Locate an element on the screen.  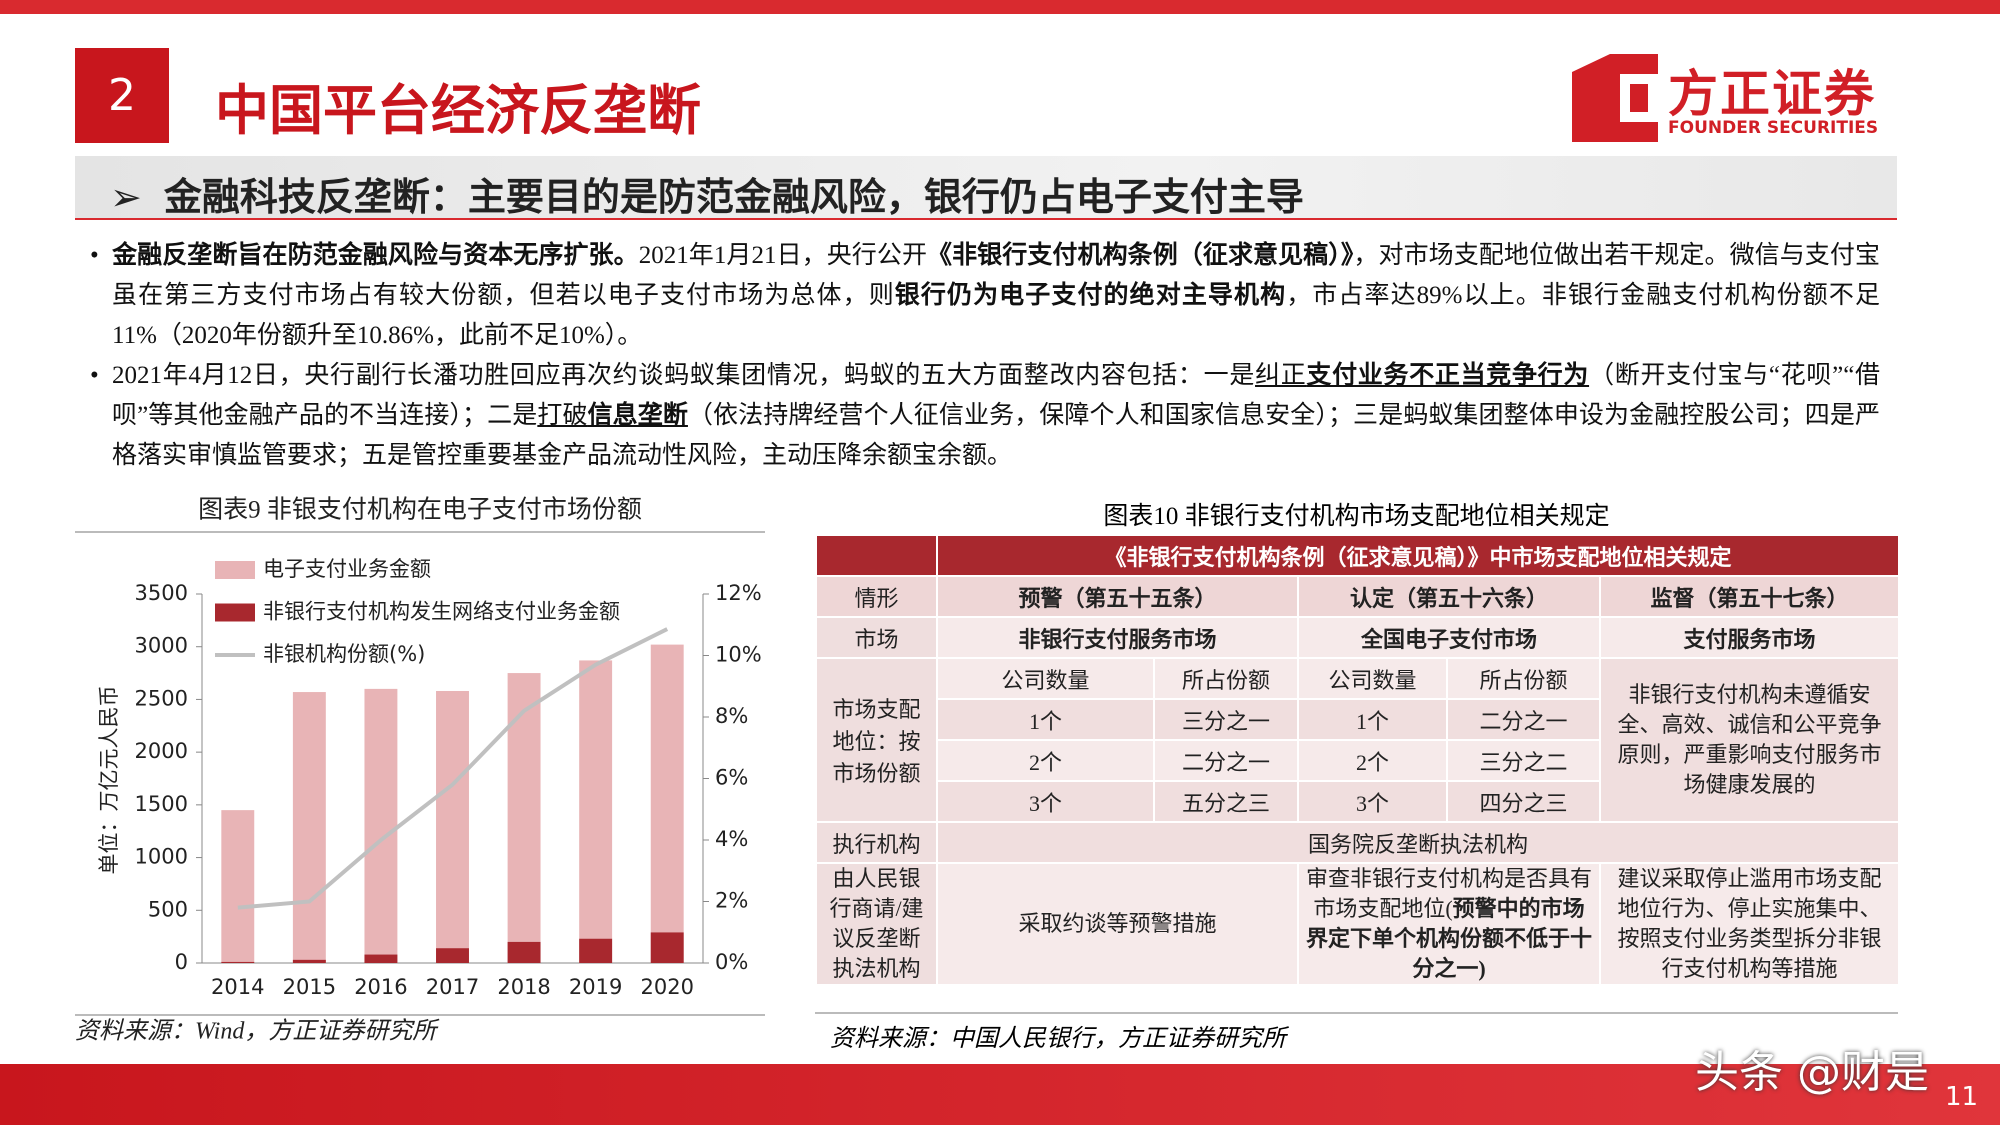
text: 预警中的市场界定下单个机构份额不低于十分之一 is located at coordinates (1448, 938).